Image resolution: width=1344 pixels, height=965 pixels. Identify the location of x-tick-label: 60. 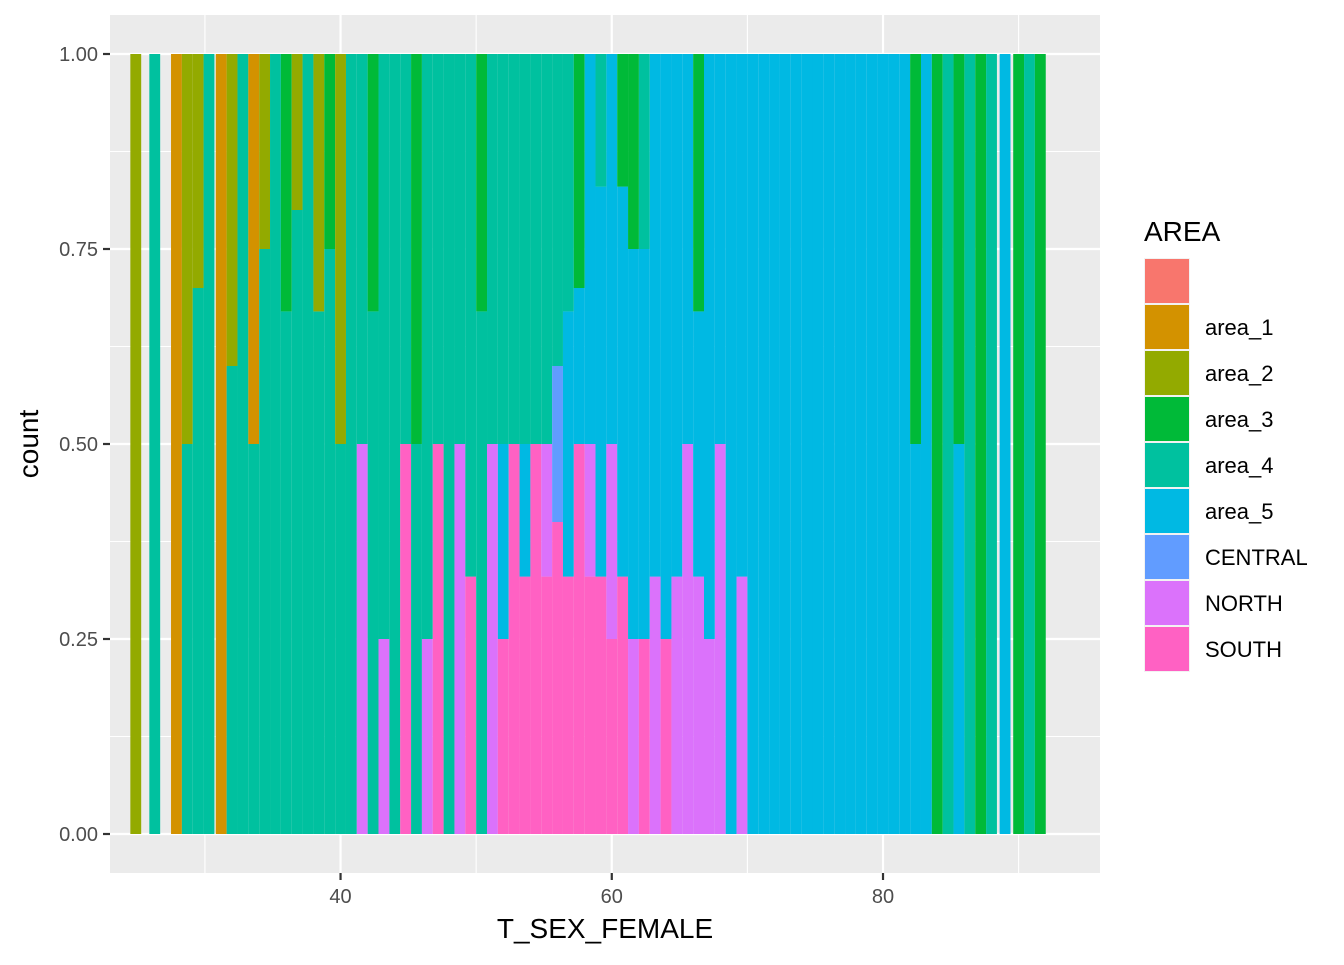
(612, 897).